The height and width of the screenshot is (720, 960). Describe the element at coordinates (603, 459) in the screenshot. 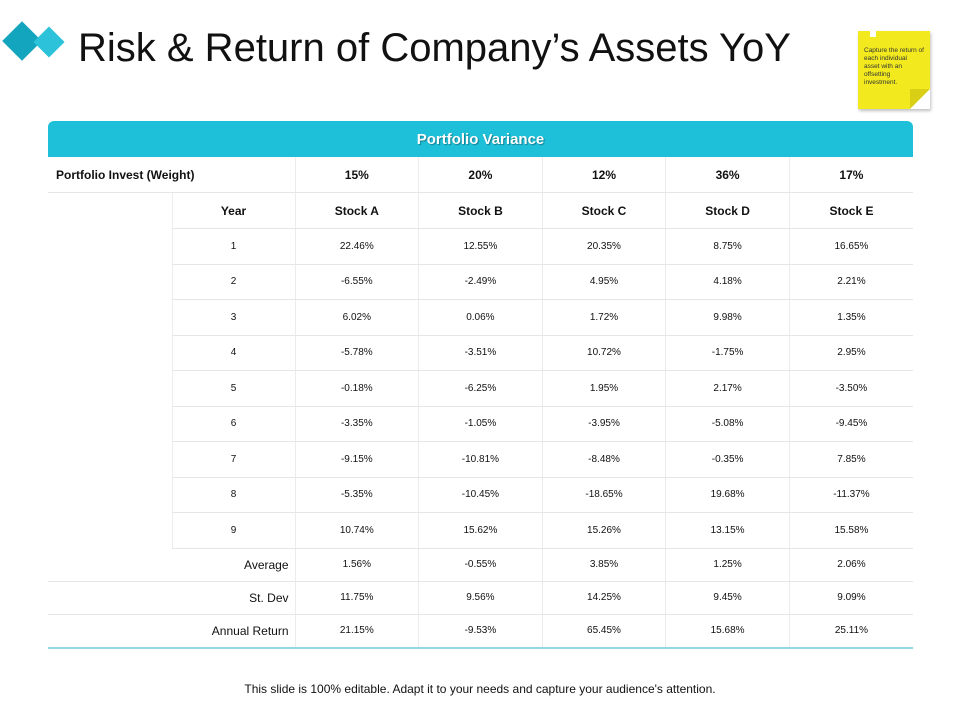

I see `return-cell: -8.48%` at that location.